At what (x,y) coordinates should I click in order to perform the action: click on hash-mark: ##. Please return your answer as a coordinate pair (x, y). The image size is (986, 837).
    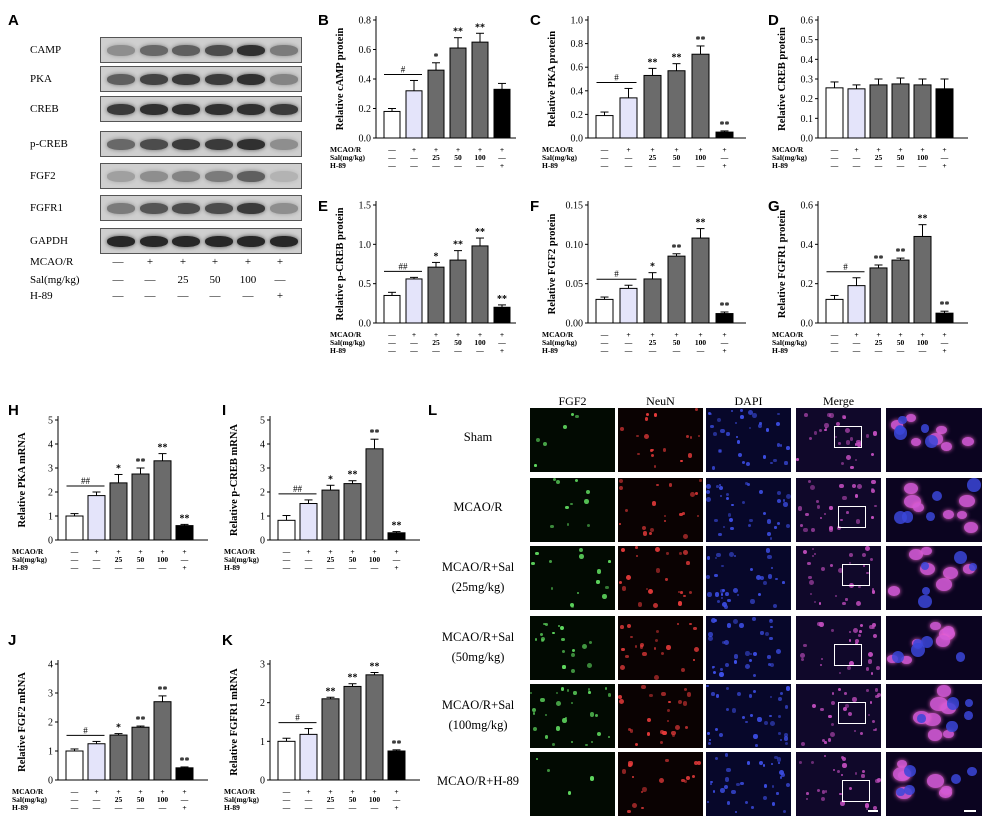
    Looking at the image, I should click on (86, 481).